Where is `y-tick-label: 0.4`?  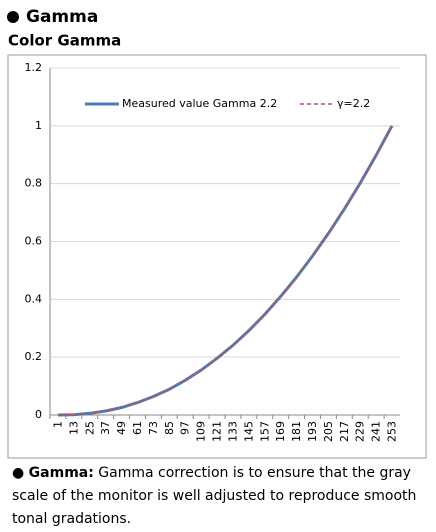
y-tick-label: 0.4 is located at coordinates (34, 298).